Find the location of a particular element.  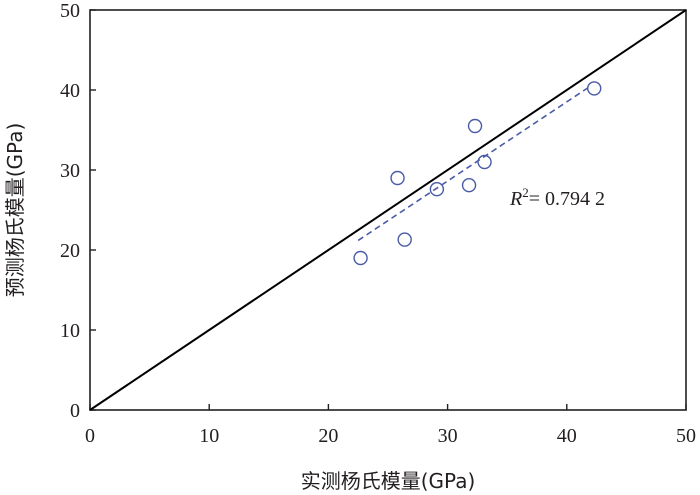

y-tick-label: 20 is located at coordinates (70, 251).